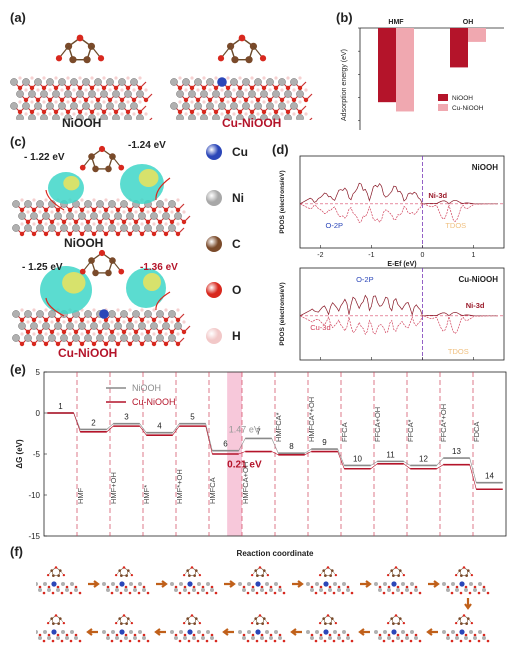  What do you see at coordinates (163, 189) in the screenshot?
I see `transfer-arrow` at bounding box center [163, 189].